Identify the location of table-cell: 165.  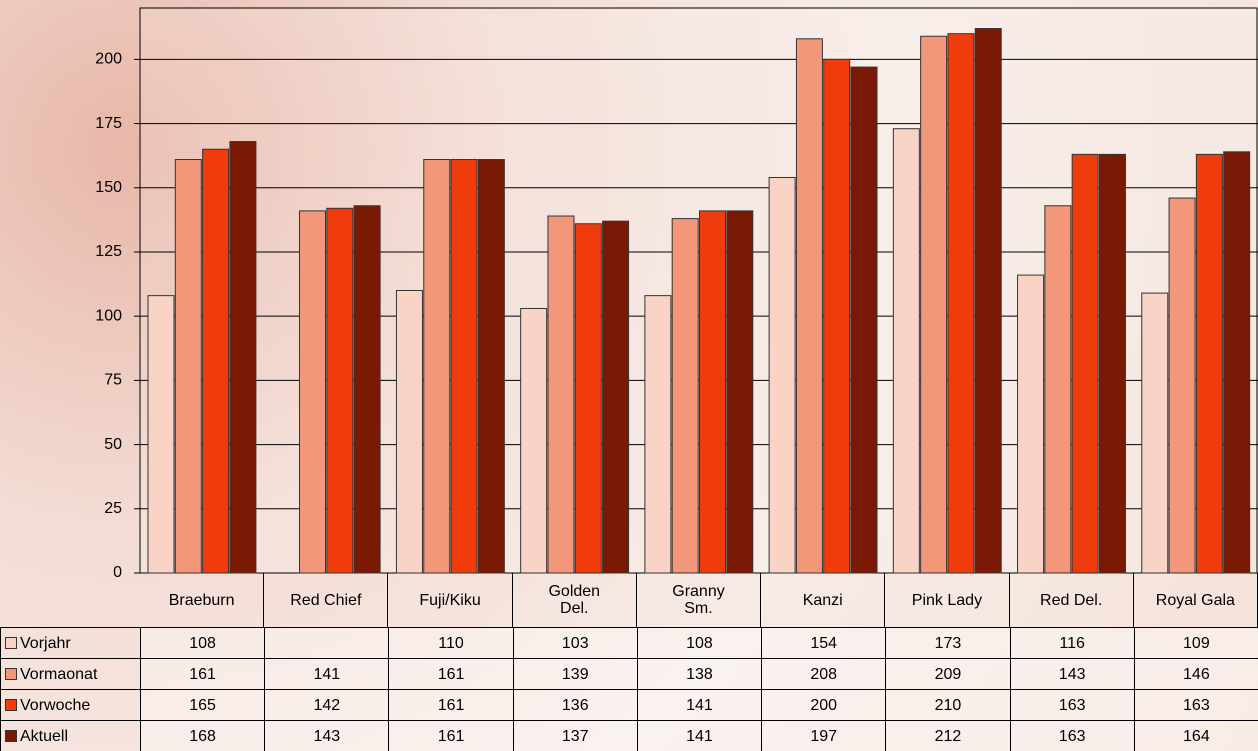
(202, 704).